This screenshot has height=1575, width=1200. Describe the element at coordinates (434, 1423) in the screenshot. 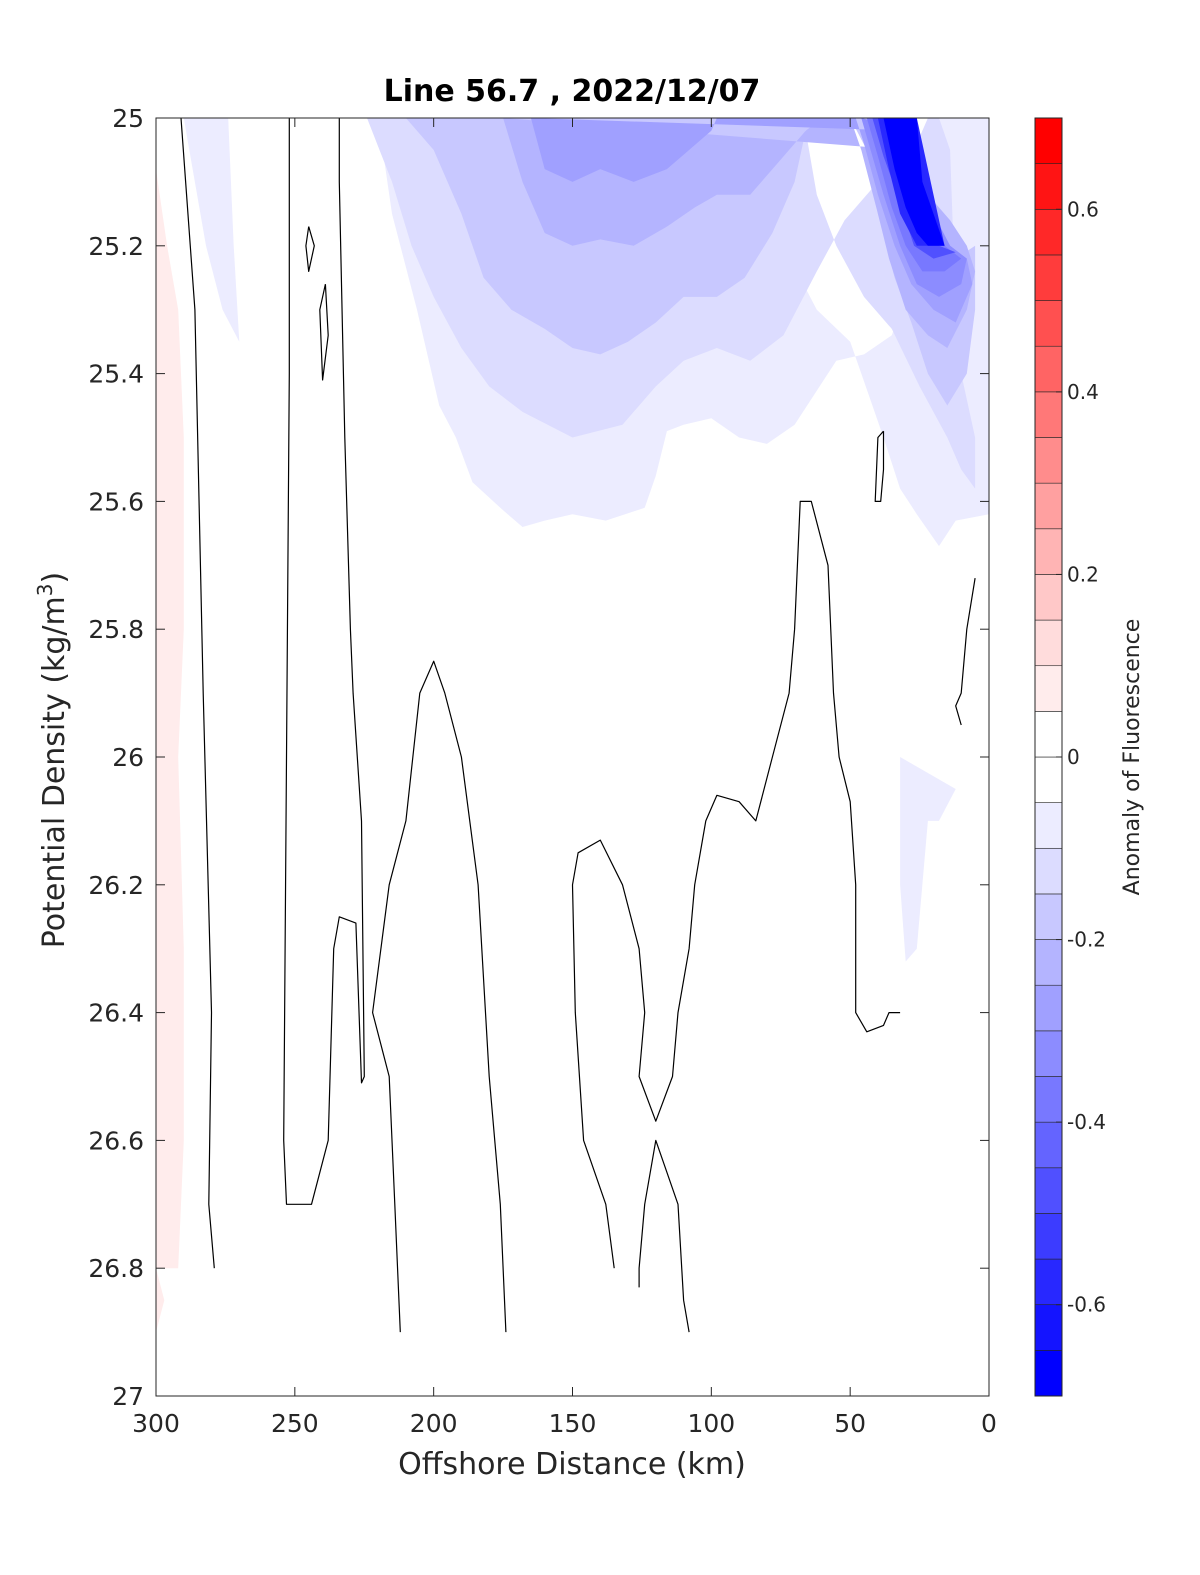

I see `x-tick-label: 200` at that location.